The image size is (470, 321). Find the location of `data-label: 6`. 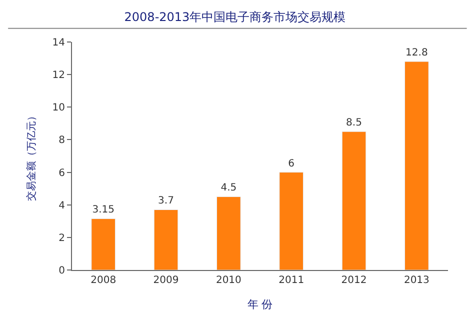

data-label: 6 is located at coordinates (291, 164).